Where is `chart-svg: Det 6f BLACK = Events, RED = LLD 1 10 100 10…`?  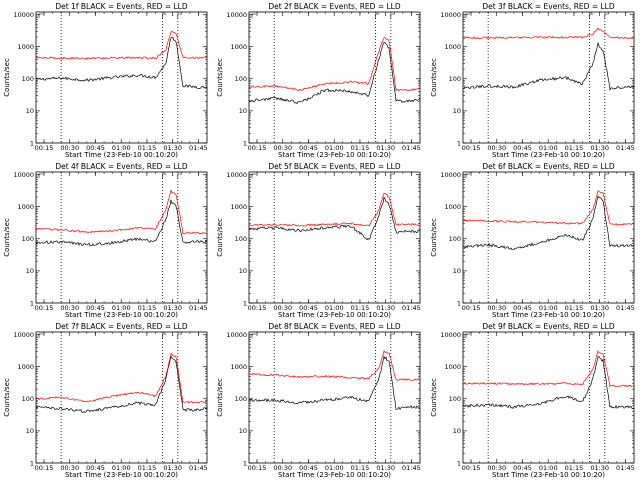
chart-svg: Det 6f BLACK = Events, RED = LLD 1 10 100 10… is located at coordinates (532, 240).